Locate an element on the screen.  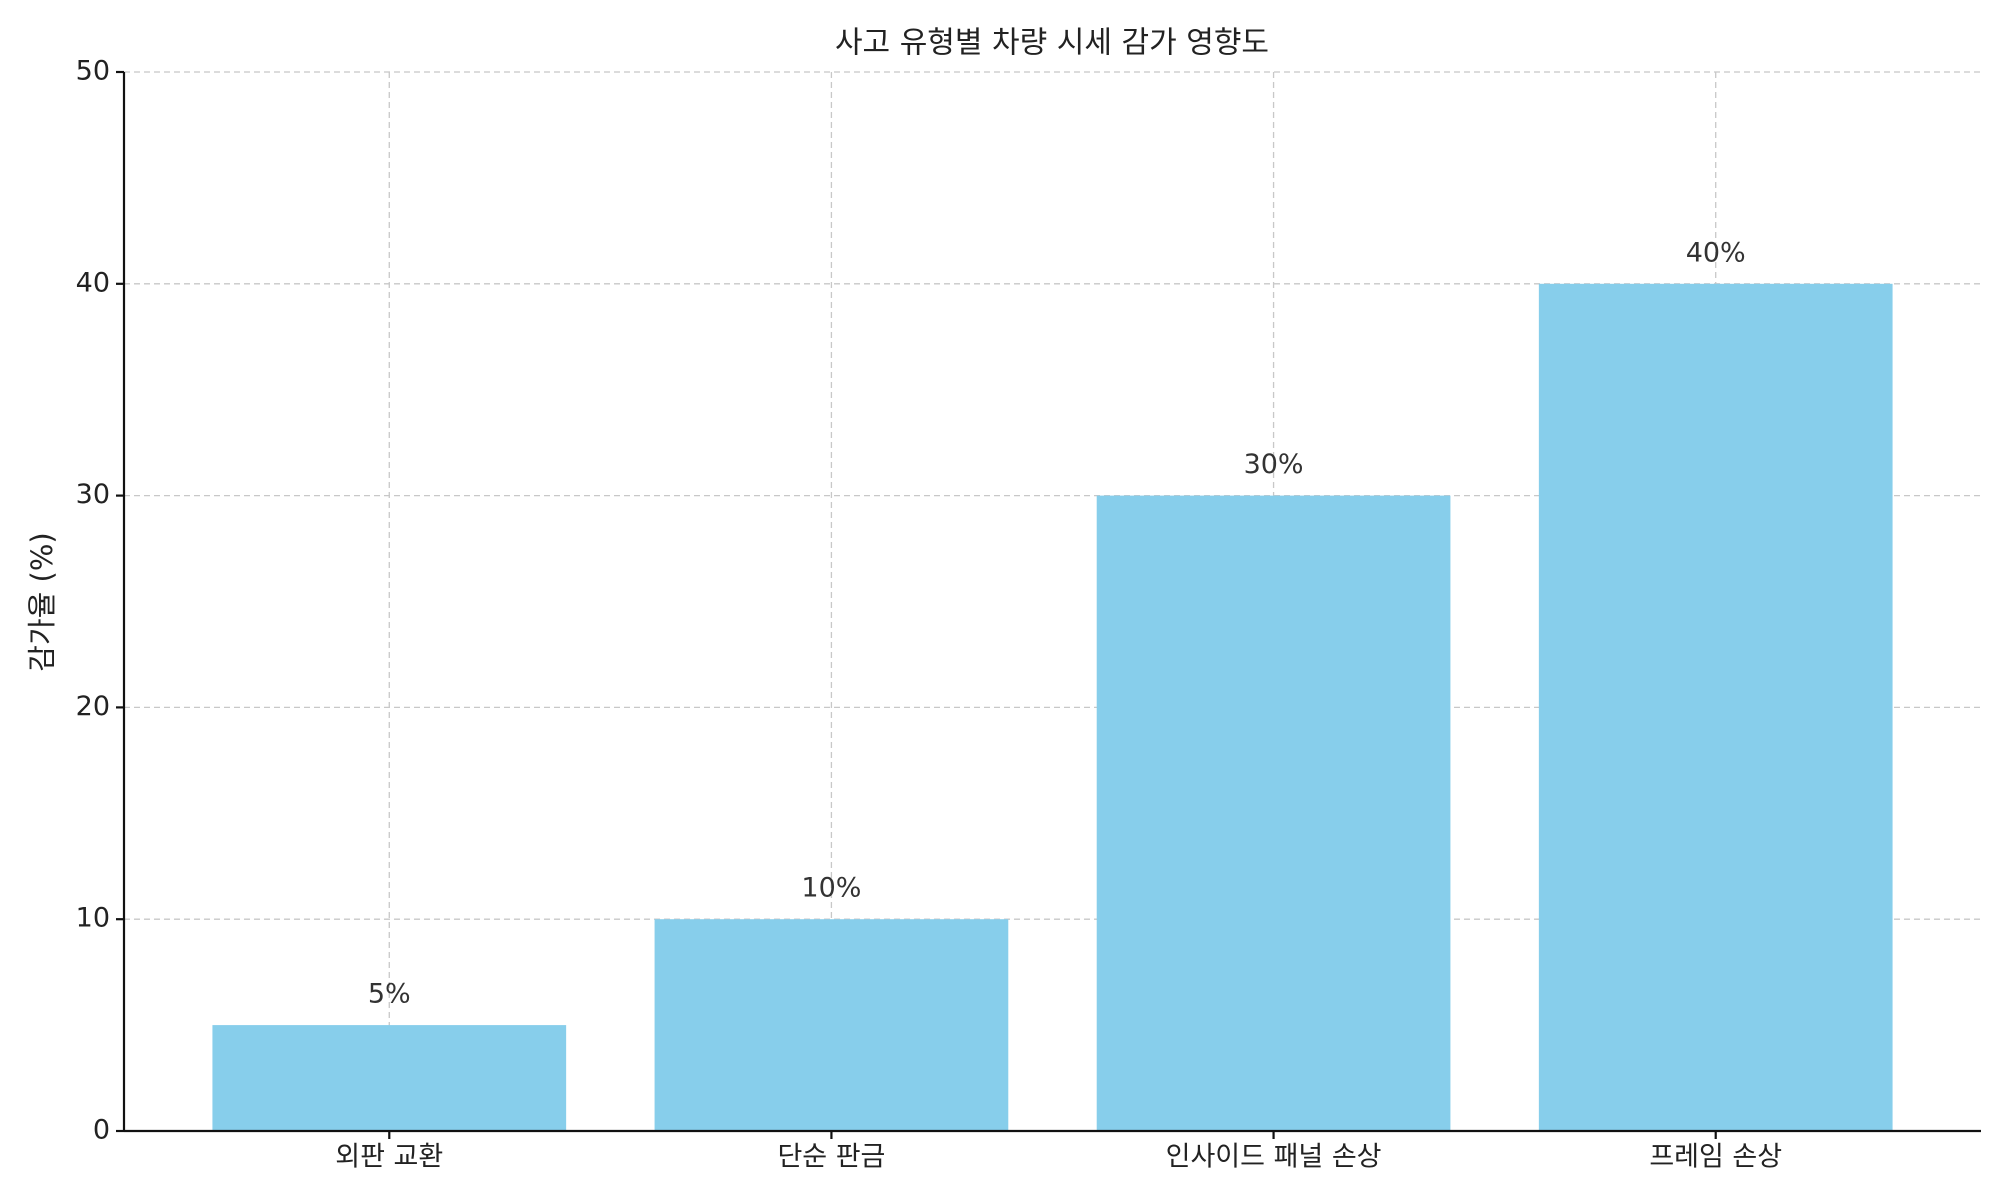
value-label: 40% is located at coordinates (1716, 252).